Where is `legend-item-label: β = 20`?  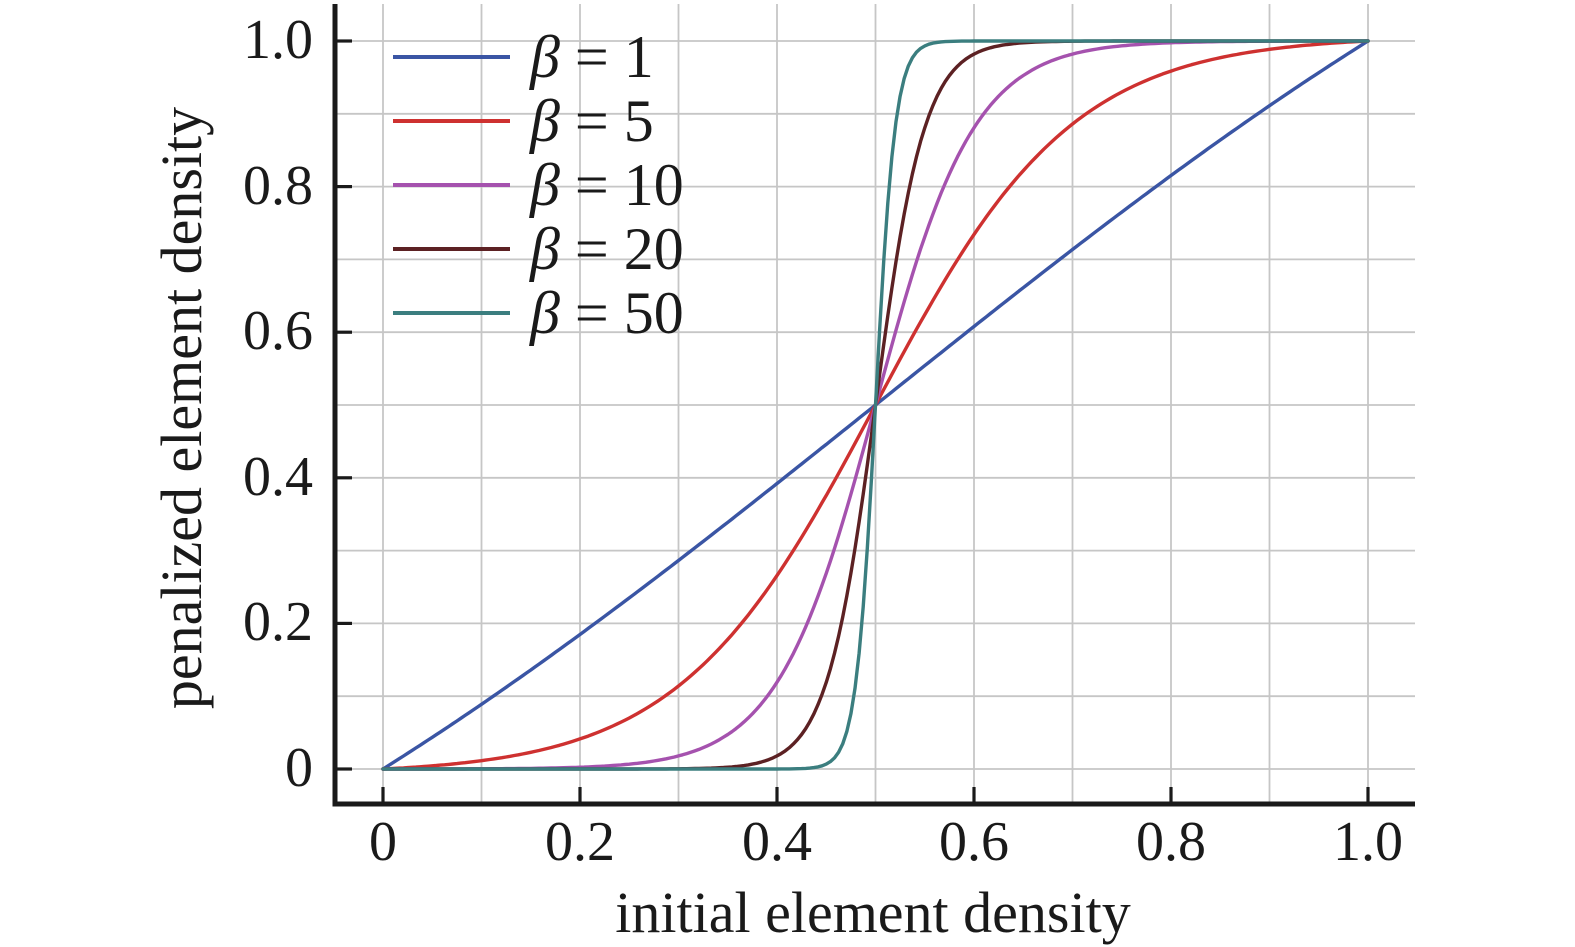
legend-item-label: β = 20 is located at coordinates (607, 249).